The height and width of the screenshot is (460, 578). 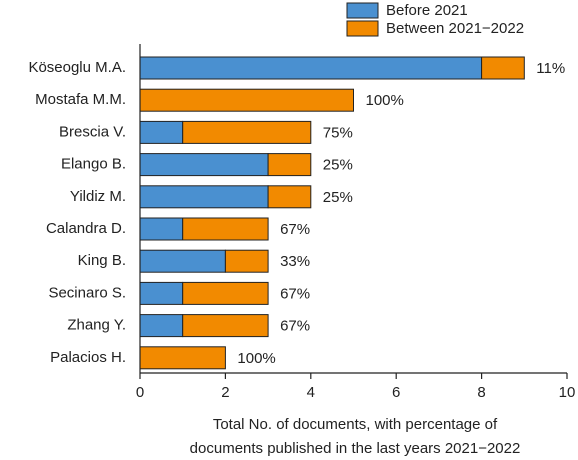 I want to click on percent-label: 11%, so click(x=550, y=68).